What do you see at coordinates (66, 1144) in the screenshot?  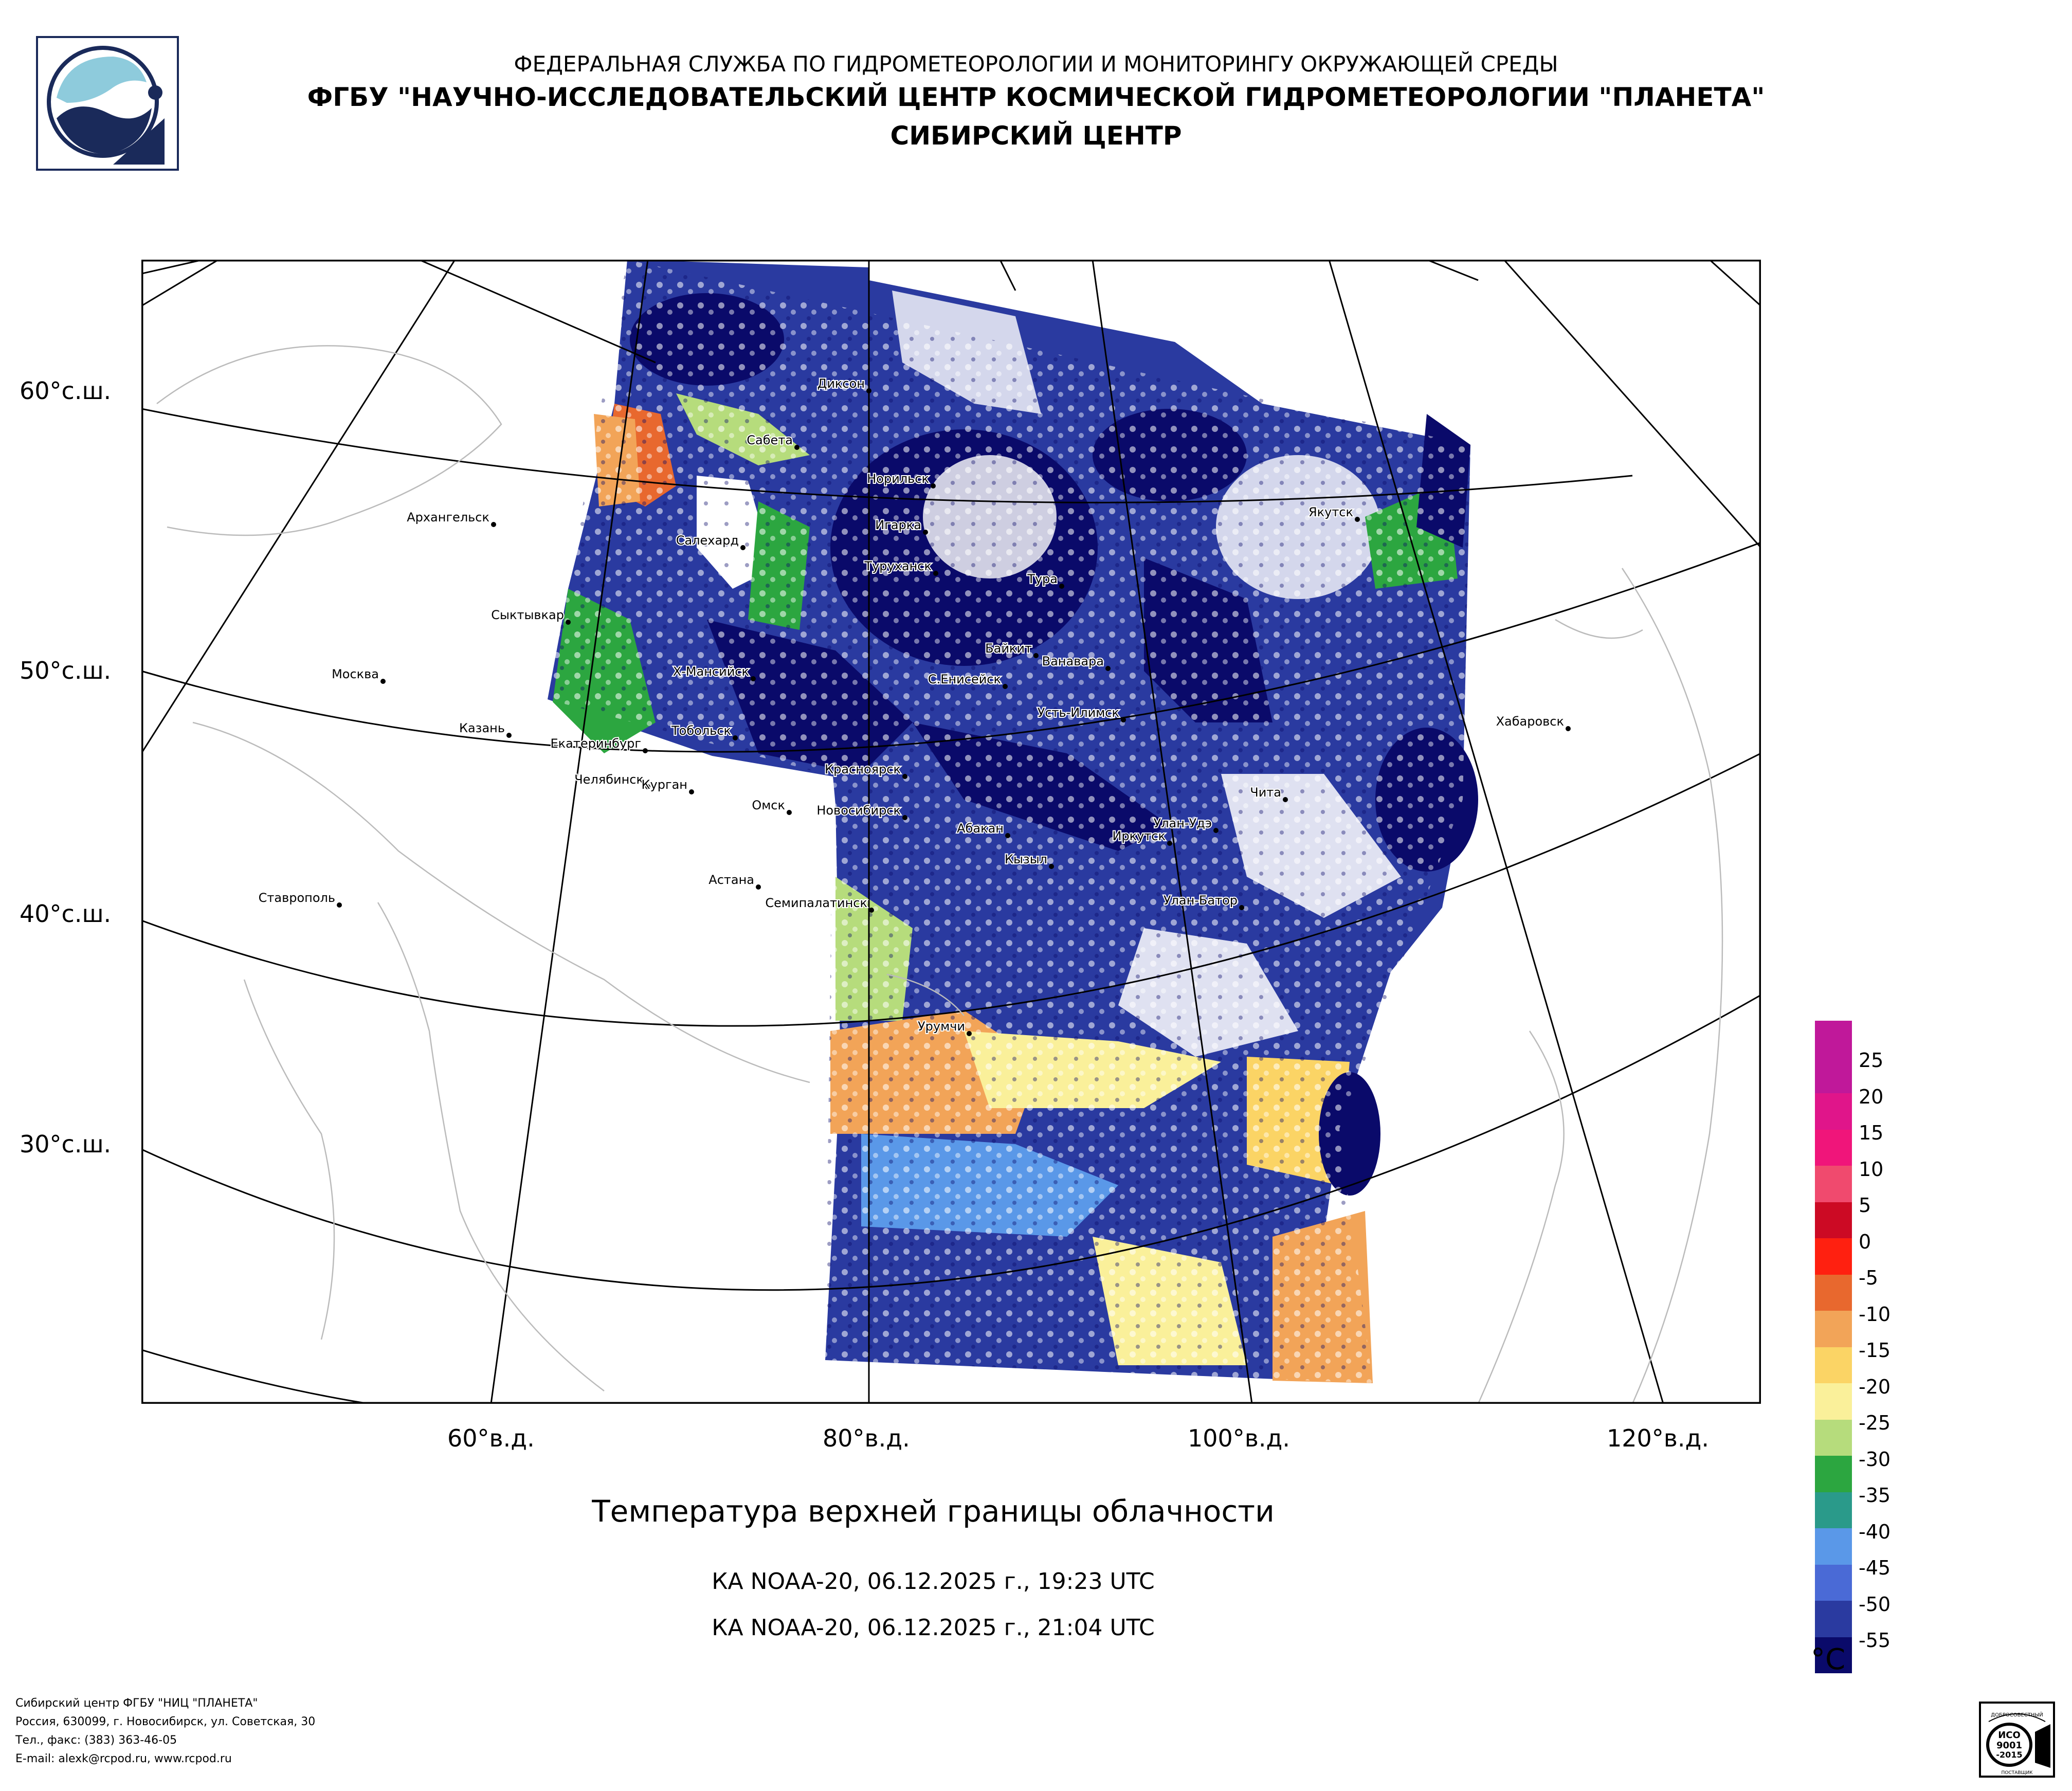 I see `lat-label-30: 30°с.ш.` at bounding box center [66, 1144].